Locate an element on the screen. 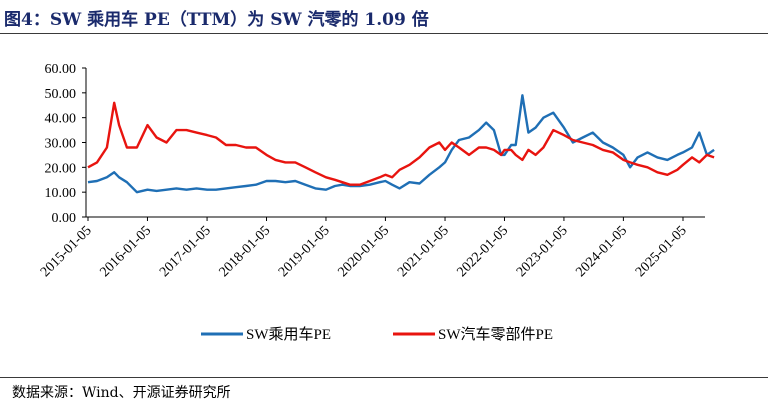  y-tick-label: 0.00 is located at coordinates (64, 218).